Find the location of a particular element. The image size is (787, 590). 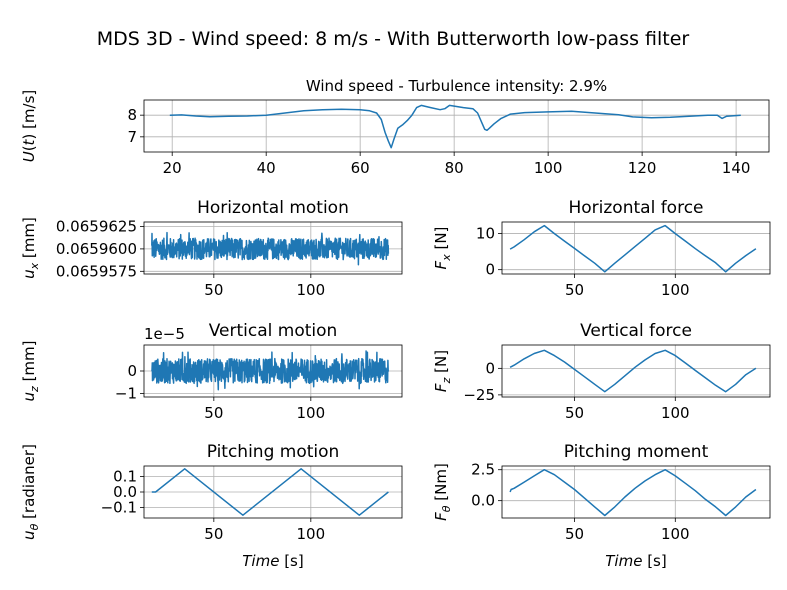

y-axis-label-pmoment: Fθ [Nm] is located at coordinates (442, 492).